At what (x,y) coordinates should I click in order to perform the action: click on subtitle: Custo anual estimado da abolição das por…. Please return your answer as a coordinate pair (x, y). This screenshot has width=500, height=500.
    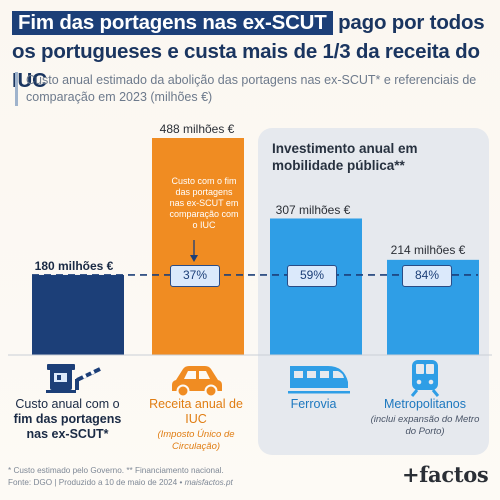
    Looking at the image, I should click on (254, 89).